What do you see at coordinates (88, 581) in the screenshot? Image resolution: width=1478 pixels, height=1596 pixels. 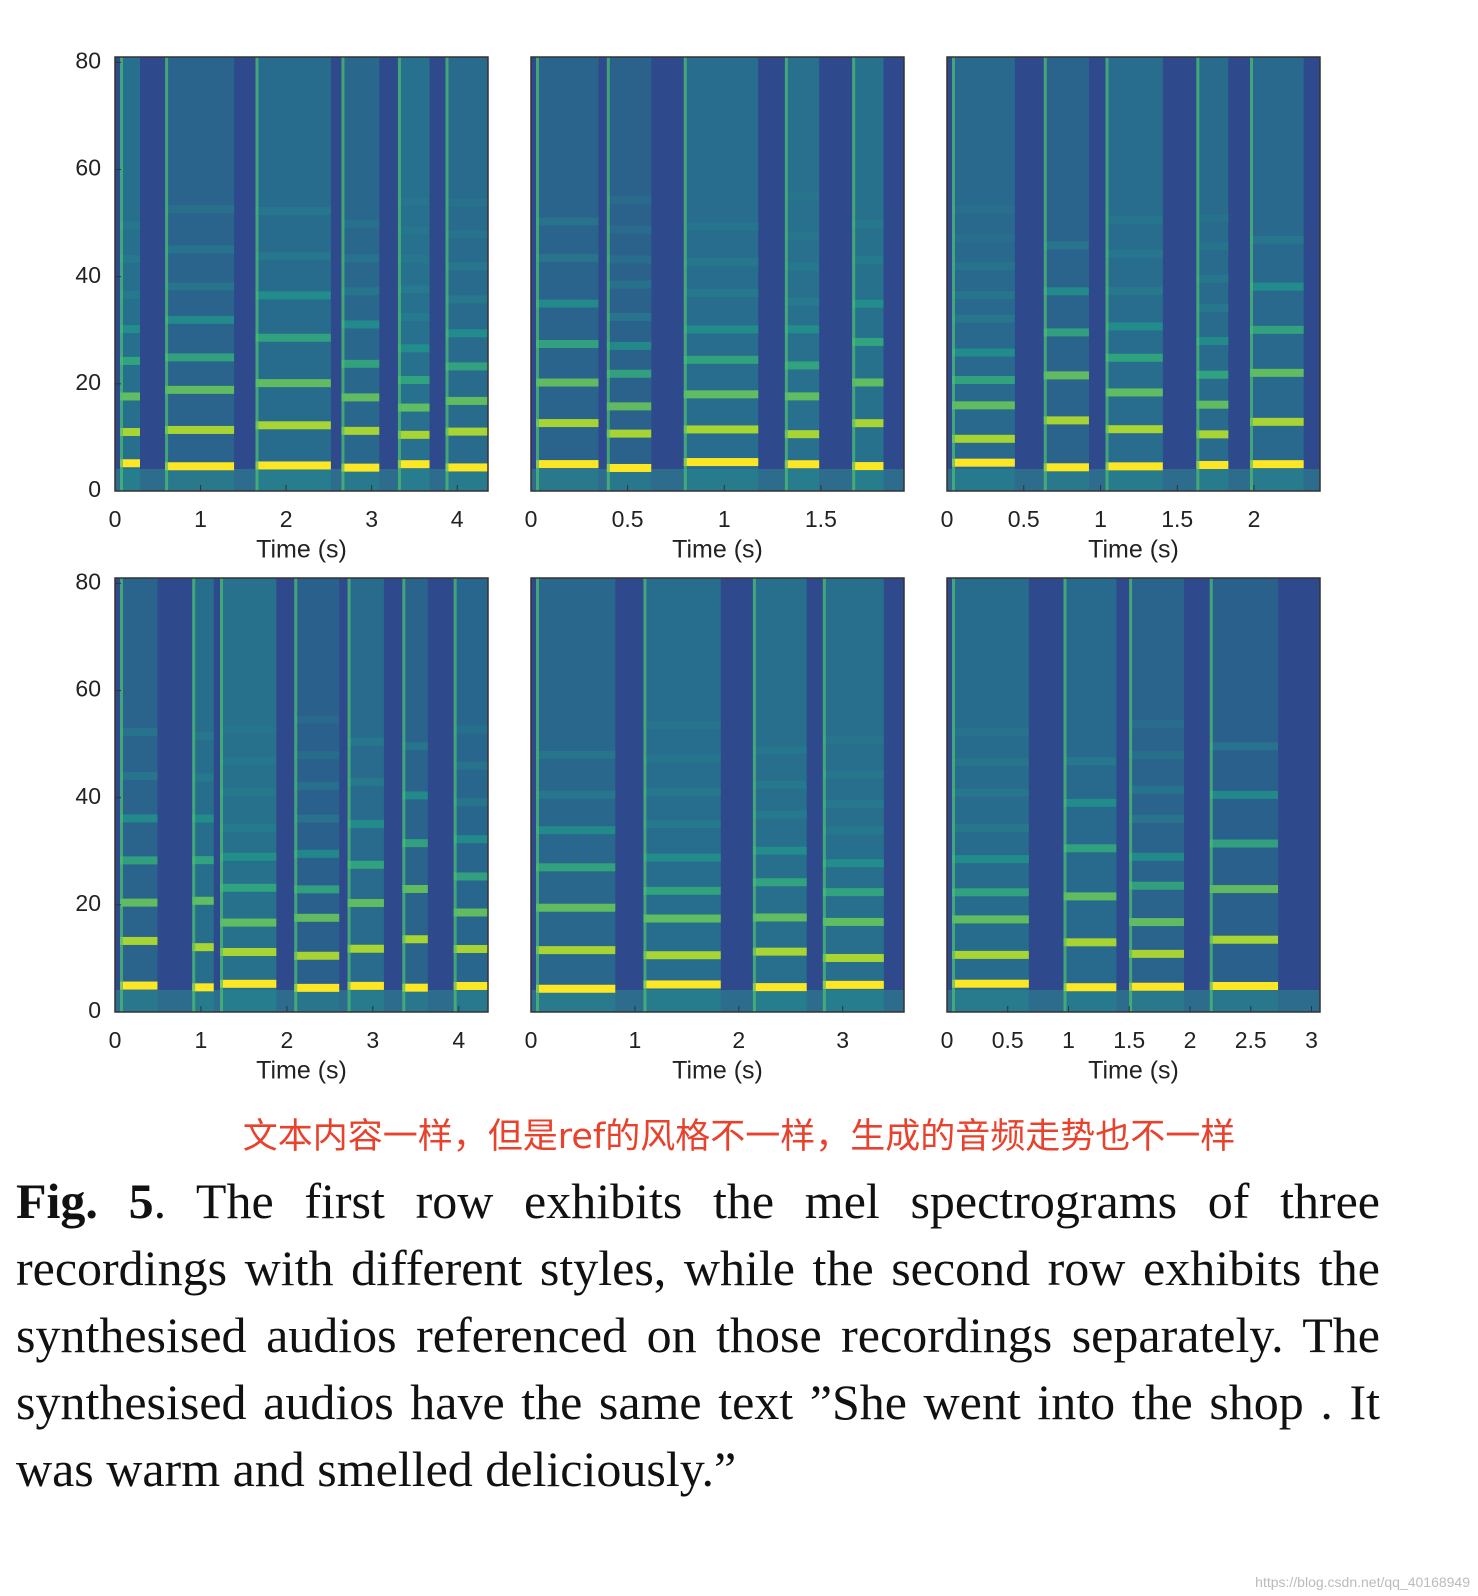 I see `y-tick-label: 80` at bounding box center [88, 581].